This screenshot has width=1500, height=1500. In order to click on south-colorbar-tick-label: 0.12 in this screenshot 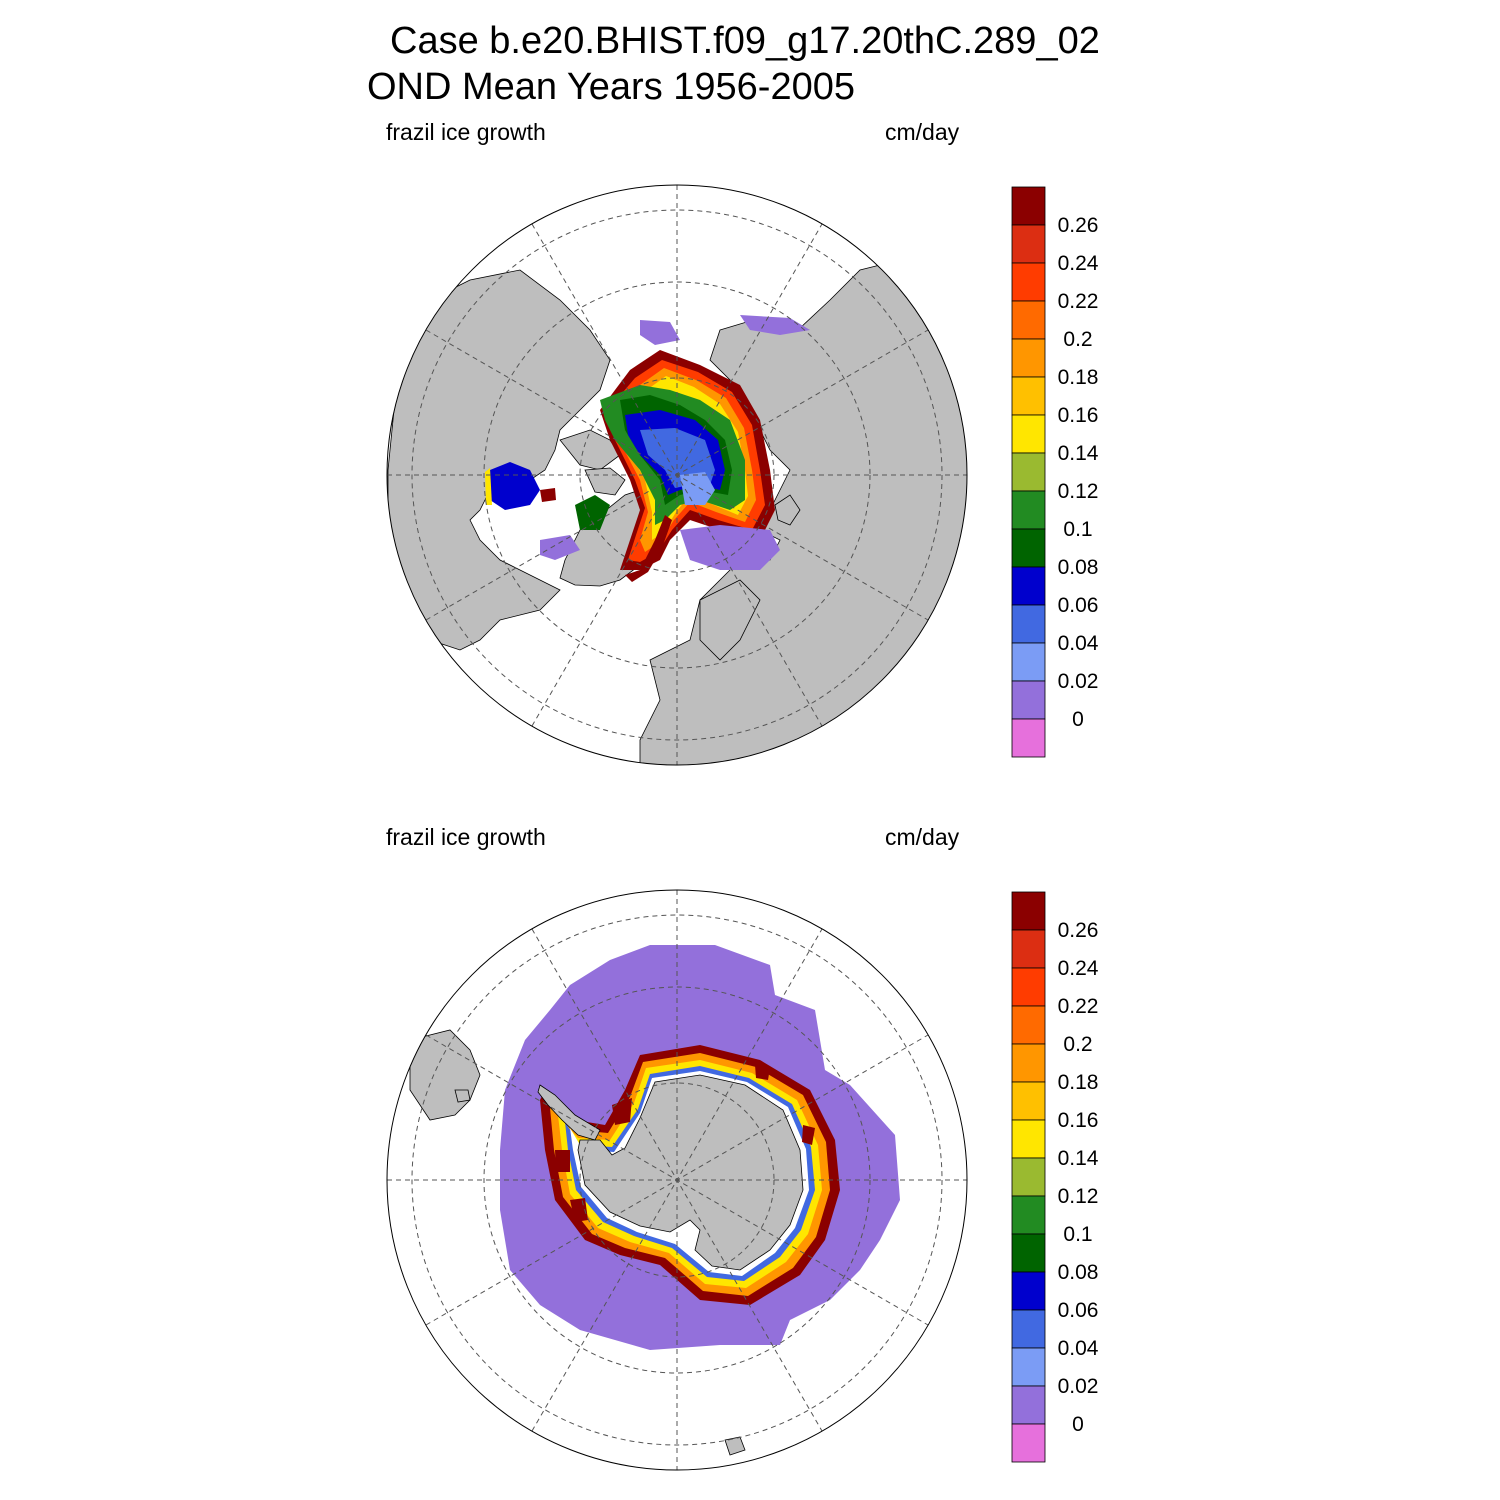, I will do `click(1078, 1196)`.